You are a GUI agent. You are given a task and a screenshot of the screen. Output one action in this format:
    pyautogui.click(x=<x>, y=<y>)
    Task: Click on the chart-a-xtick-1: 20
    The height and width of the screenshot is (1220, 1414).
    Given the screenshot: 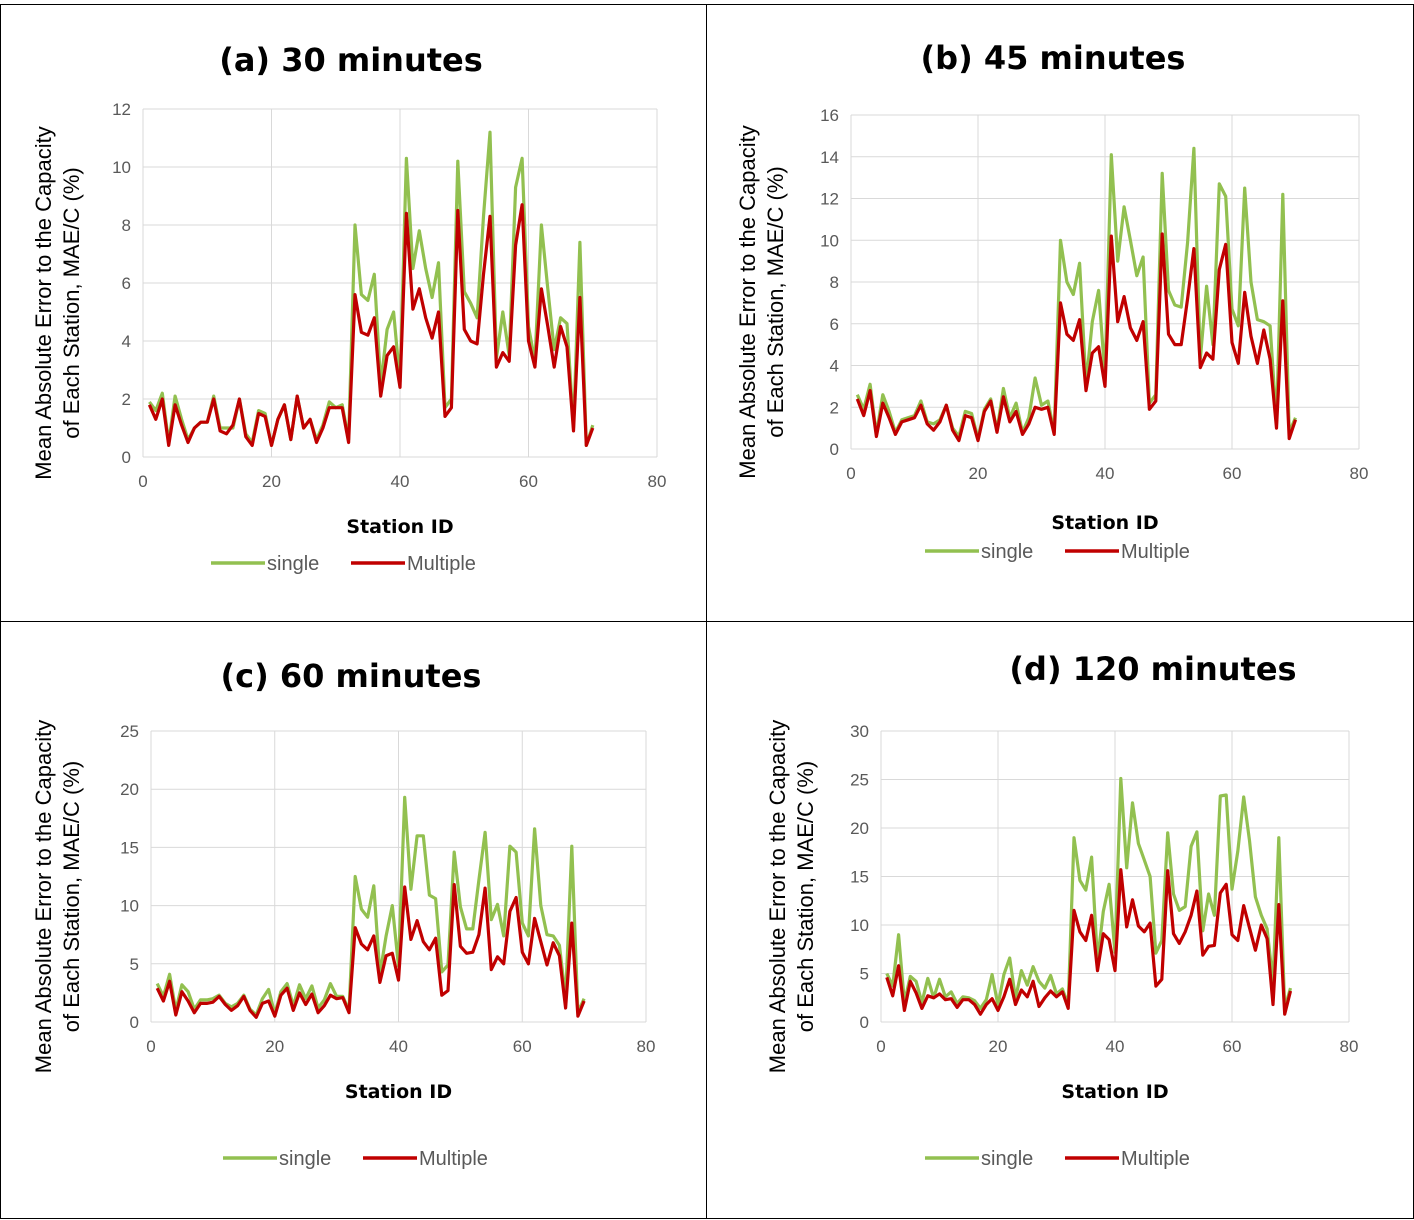 What is the action you would take?
    pyautogui.click(x=271, y=481)
    